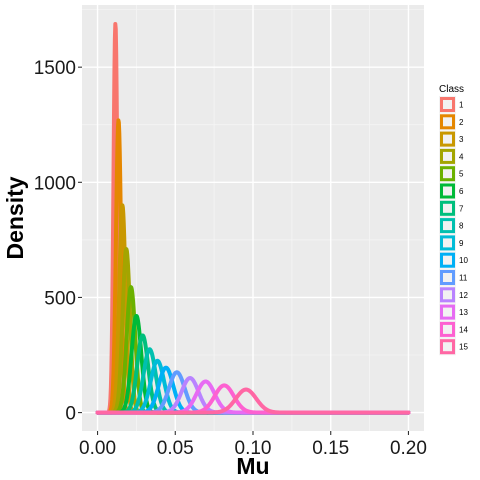  What do you see at coordinates (461, 243) in the screenshot?
I see `legend-label: 9` at bounding box center [461, 243].